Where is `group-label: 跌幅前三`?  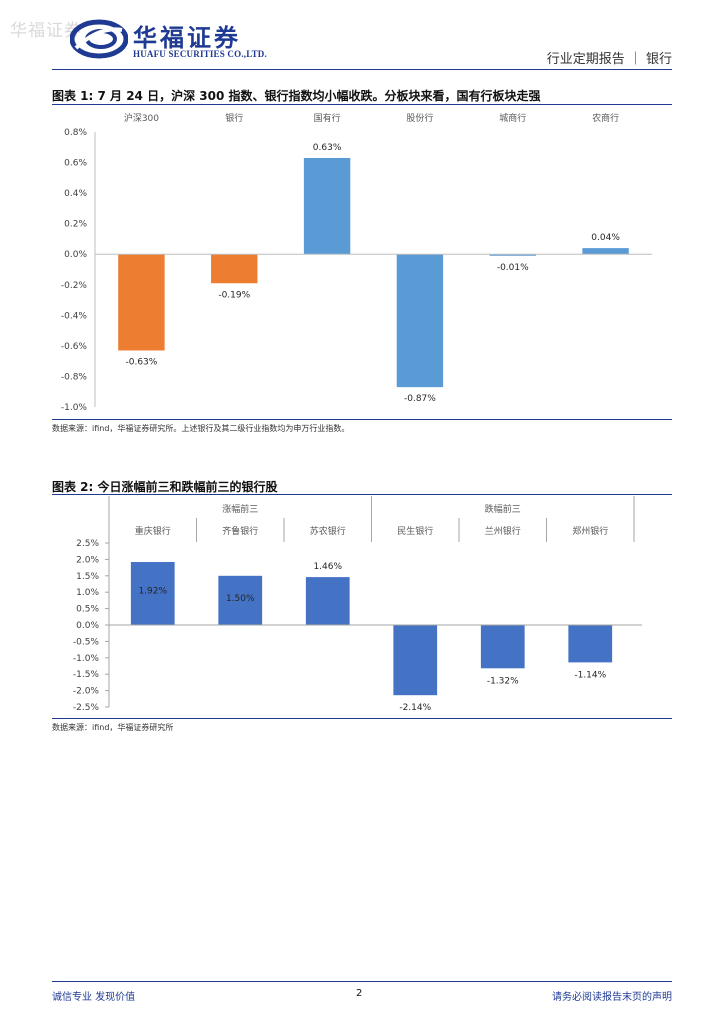 group-label: 跌幅前三 is located at coordinates (503, 509).